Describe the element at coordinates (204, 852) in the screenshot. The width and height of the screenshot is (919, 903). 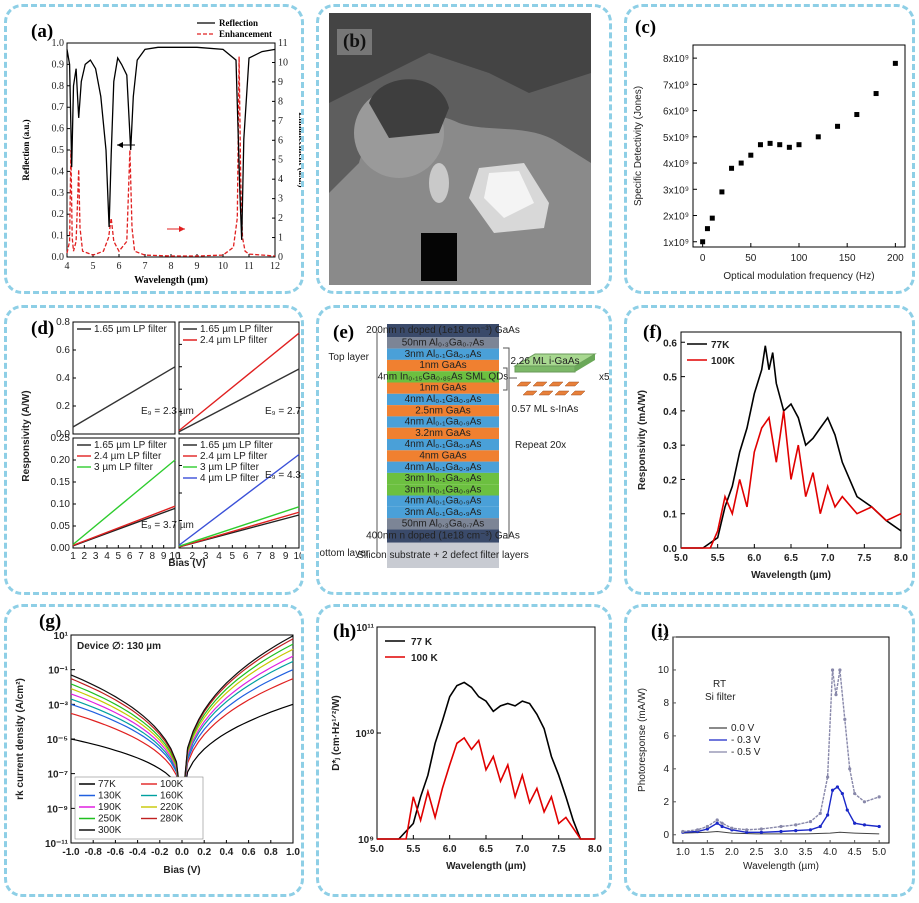
I see `x-tick-label-g: 0.2` at that location.